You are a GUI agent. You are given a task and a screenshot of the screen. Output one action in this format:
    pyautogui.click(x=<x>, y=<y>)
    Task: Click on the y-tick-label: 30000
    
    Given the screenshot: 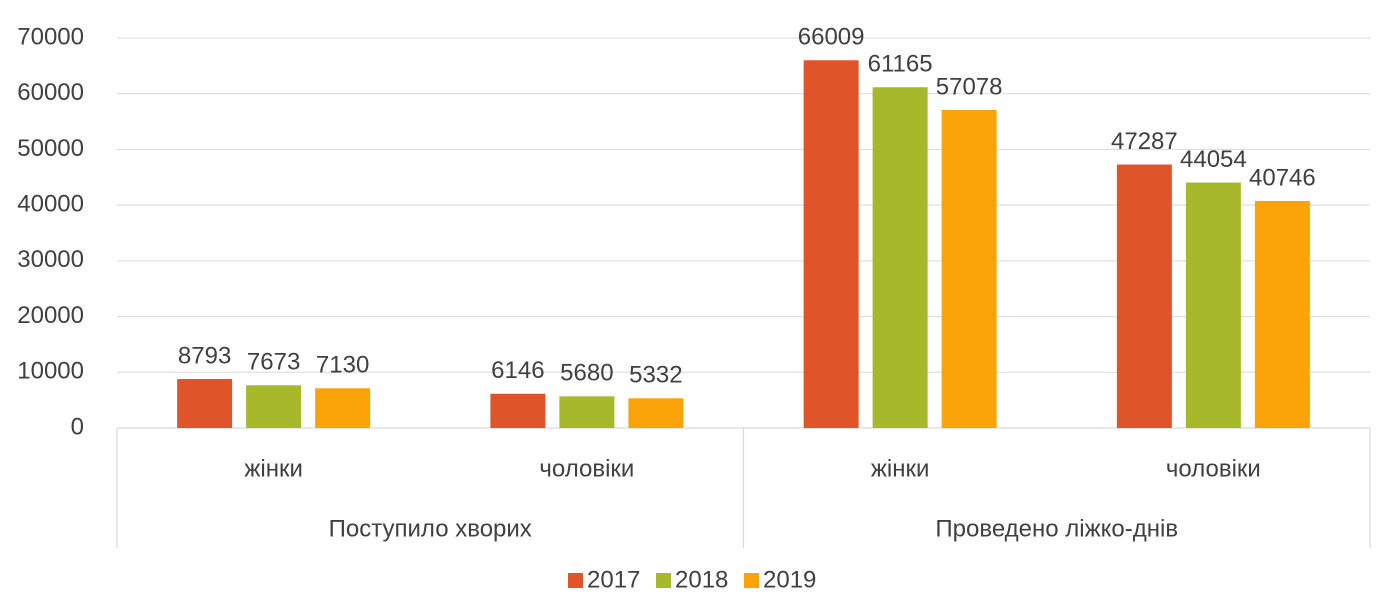 What is the action you would take?
    pyautogui.click(x=50, y=259)
    